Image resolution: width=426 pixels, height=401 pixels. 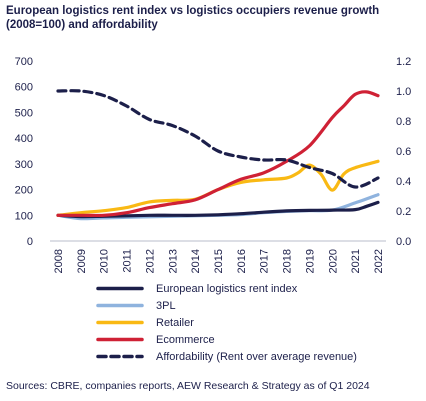 I want to click on y-left-tick-label: 400, so click(x=24, y=139).